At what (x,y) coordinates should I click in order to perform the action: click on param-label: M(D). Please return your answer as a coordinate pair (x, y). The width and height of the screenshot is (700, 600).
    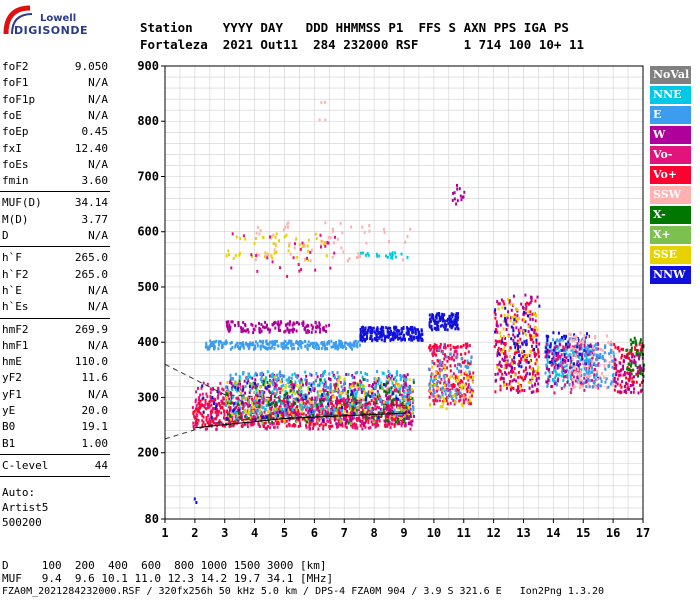
    Looking at the image, I should click on (15, 219).